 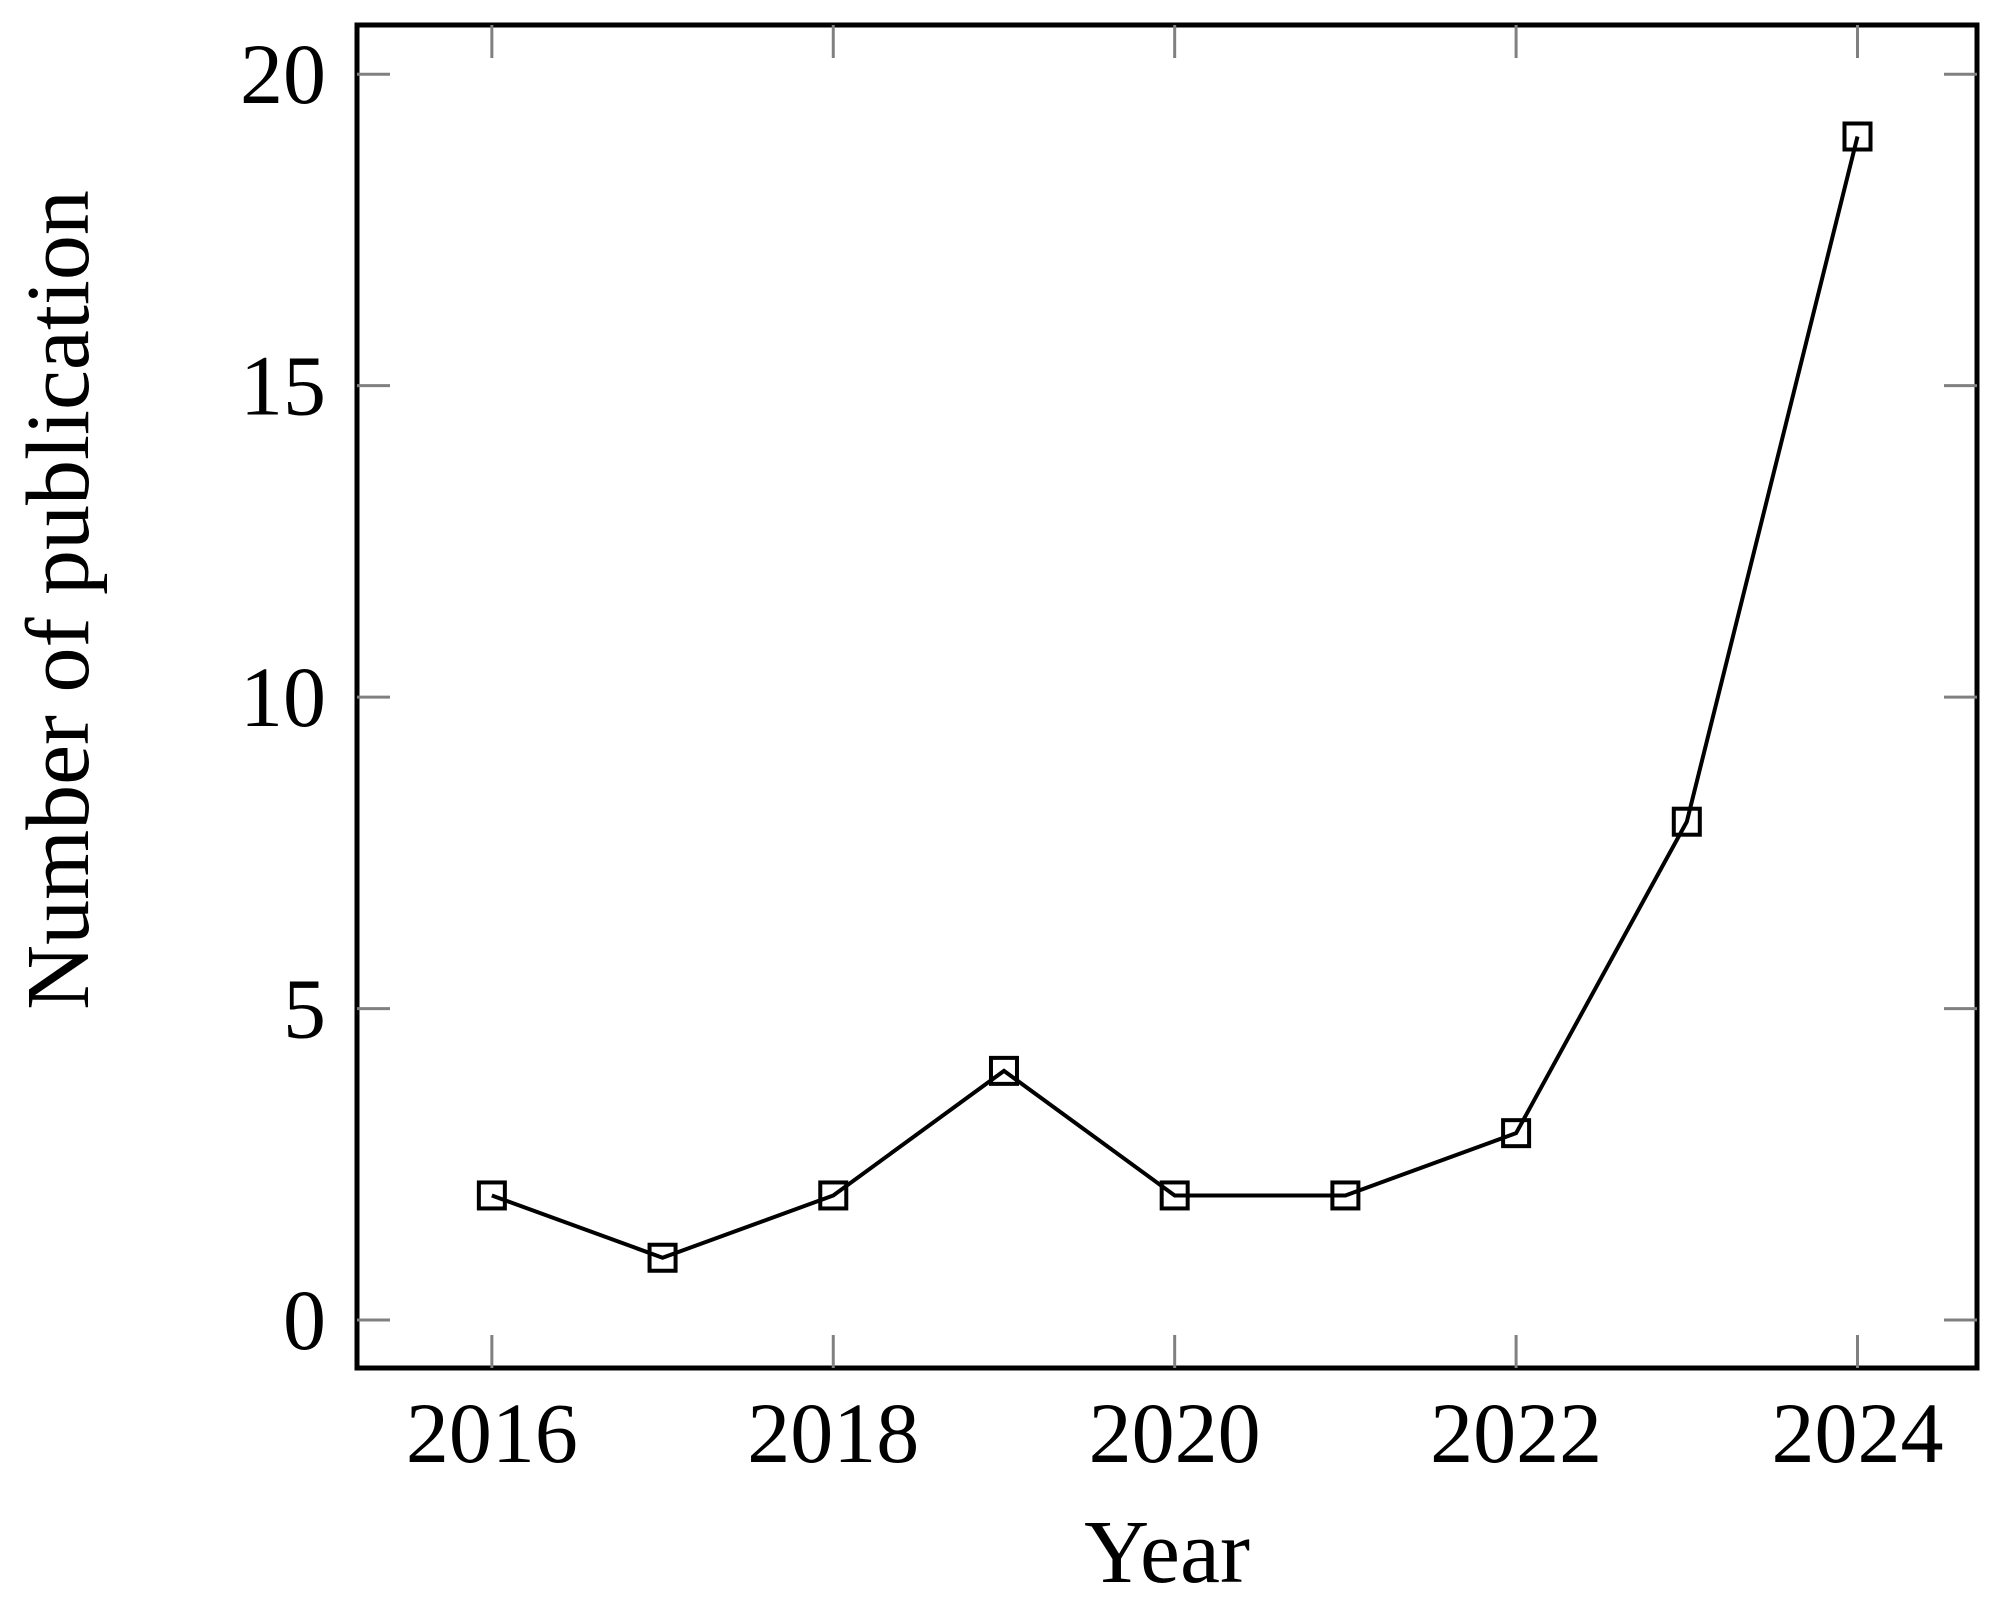 I want to click on x-tick-label: 2018, so click(x=833, y=1433).